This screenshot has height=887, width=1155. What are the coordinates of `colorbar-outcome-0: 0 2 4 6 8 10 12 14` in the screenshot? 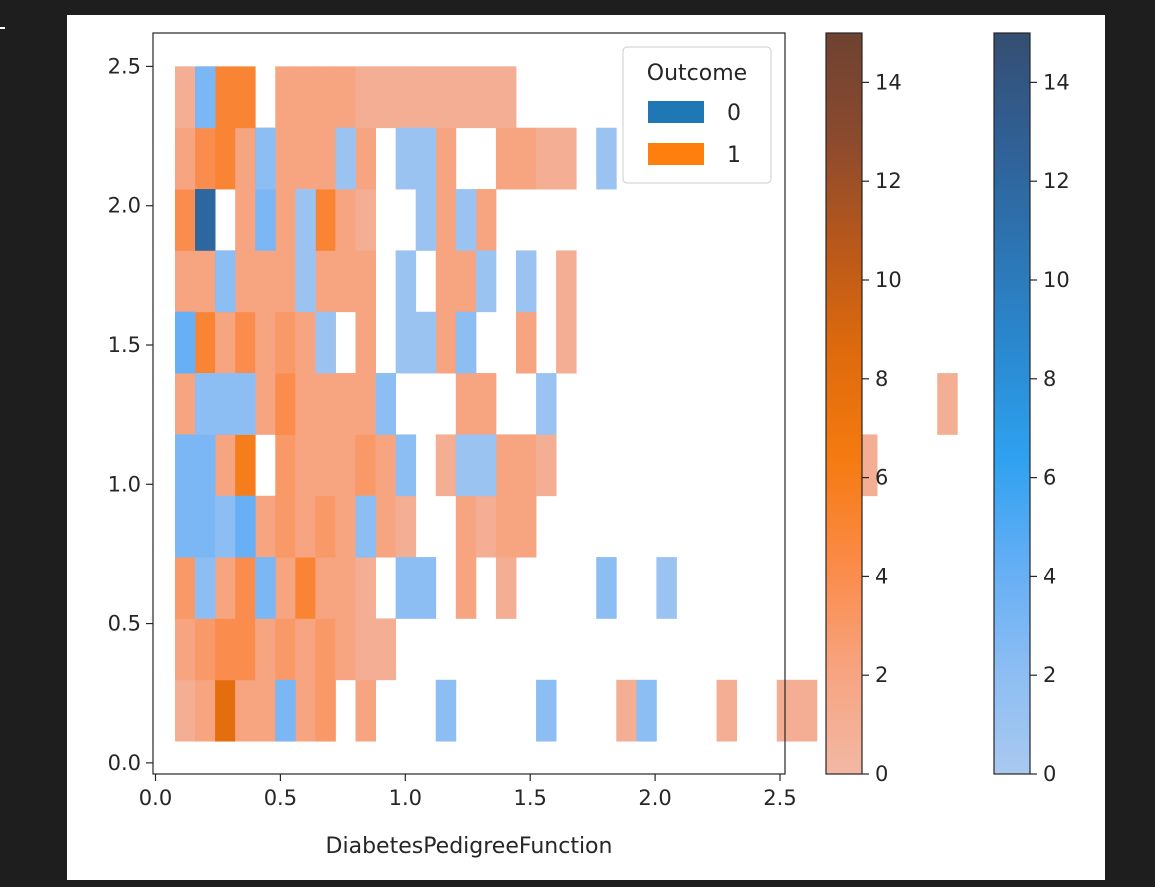 It's located at (1031, 409).